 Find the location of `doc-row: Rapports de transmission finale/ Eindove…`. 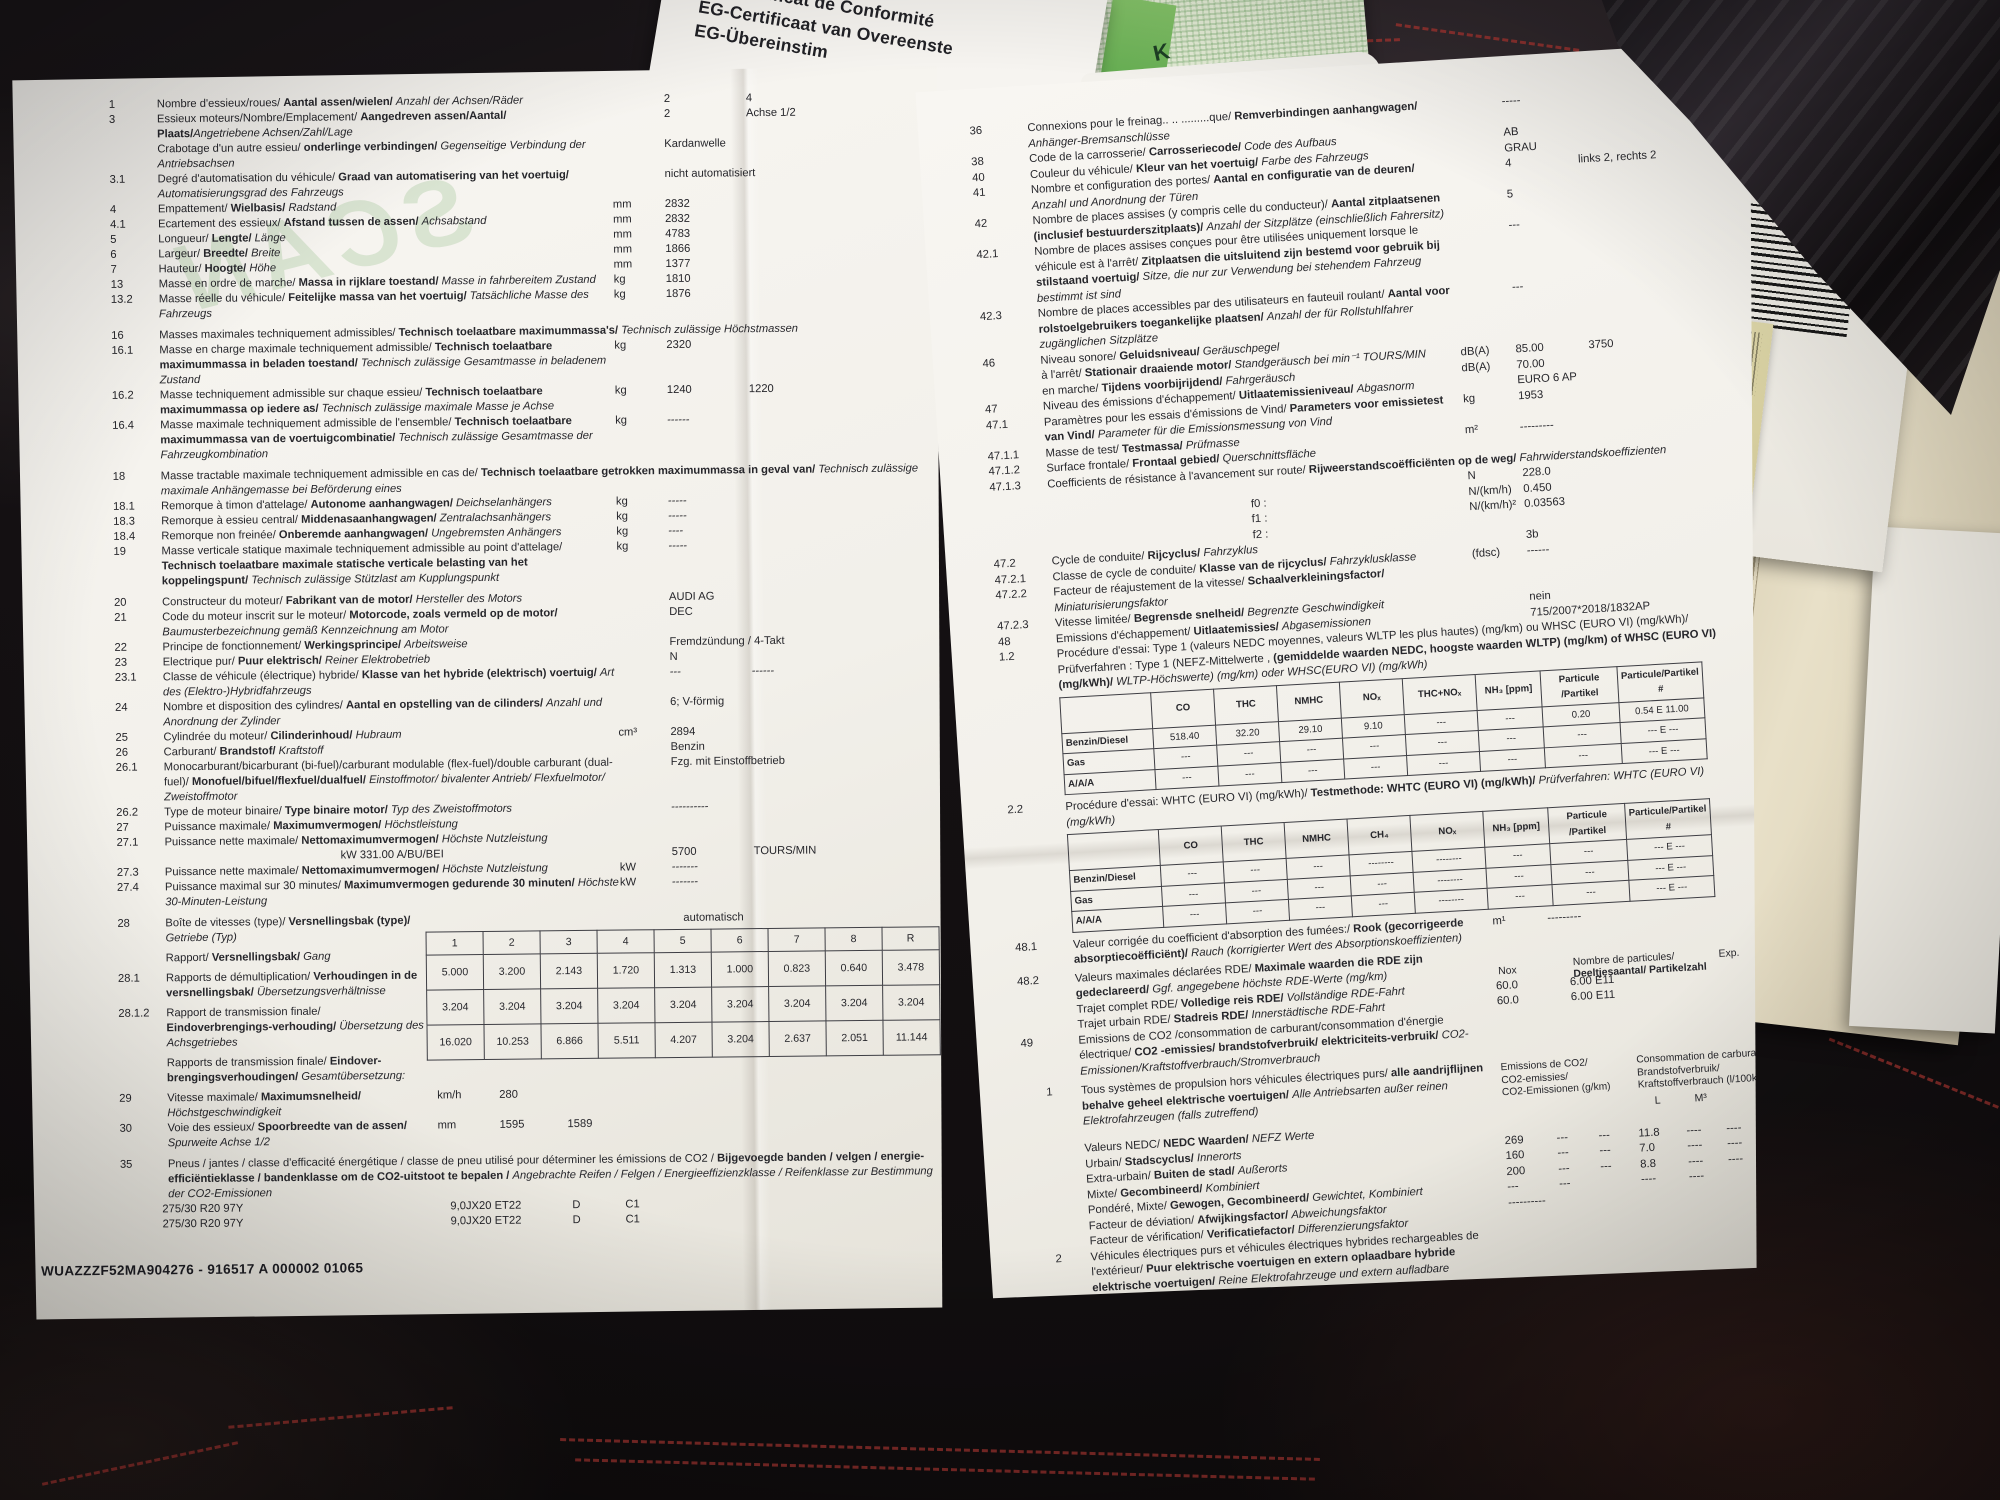

doc-row: Rapports de transmission finale/ Eindove… is located at coordinates (223, 1071).